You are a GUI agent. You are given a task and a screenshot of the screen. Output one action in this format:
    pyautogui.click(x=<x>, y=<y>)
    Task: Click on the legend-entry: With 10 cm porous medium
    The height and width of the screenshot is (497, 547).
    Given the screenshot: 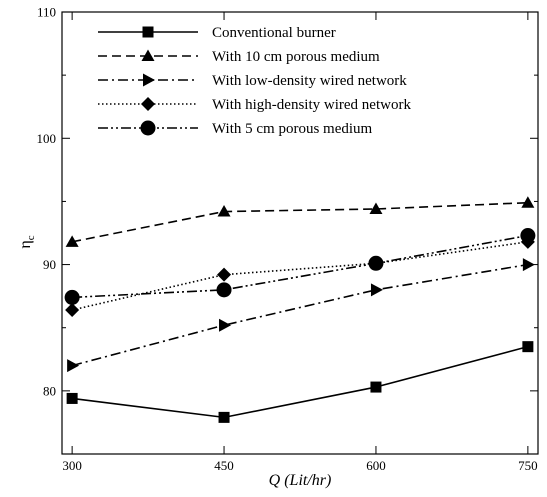 What is the action you would take?
    pyautogui.click(x=239, y=57)
    